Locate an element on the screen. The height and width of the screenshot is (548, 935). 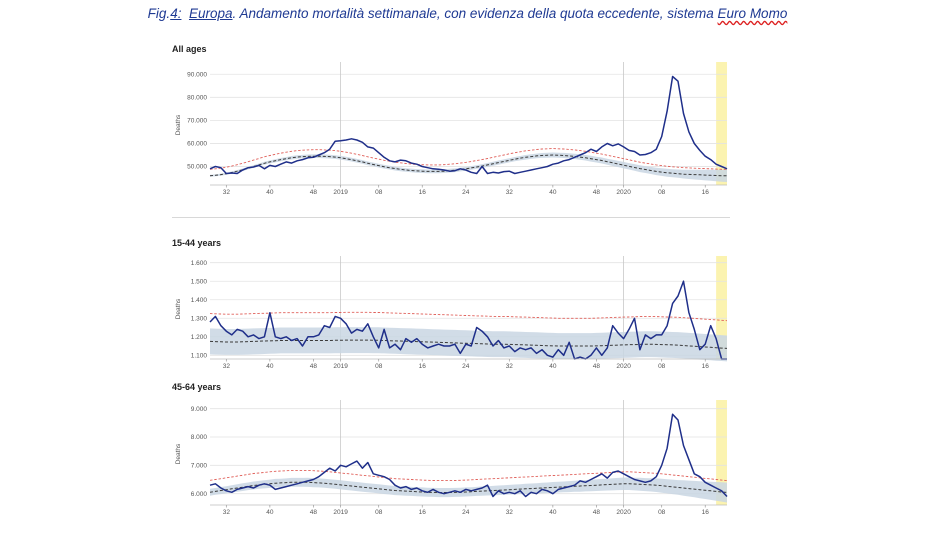
y-tick-label: 70.000 is located at coordinates (197, 121).